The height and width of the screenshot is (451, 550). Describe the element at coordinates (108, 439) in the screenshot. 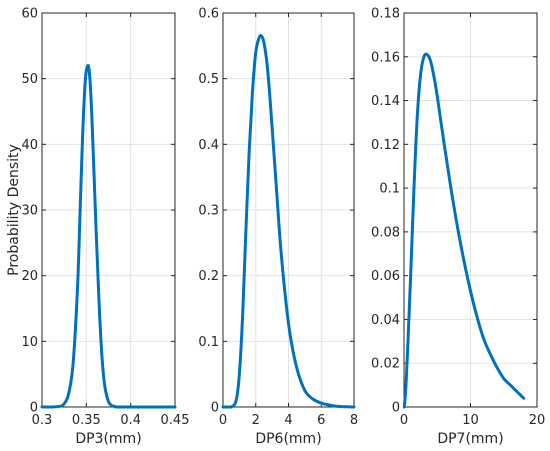

I see `x-axis-label: DP3(mm)` at that location.